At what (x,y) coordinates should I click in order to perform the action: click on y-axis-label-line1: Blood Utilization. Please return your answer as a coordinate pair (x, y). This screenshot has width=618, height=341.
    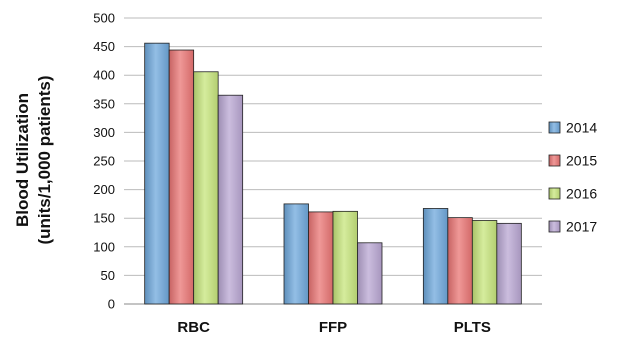
    Looking at the image, I should click on (22, 160).